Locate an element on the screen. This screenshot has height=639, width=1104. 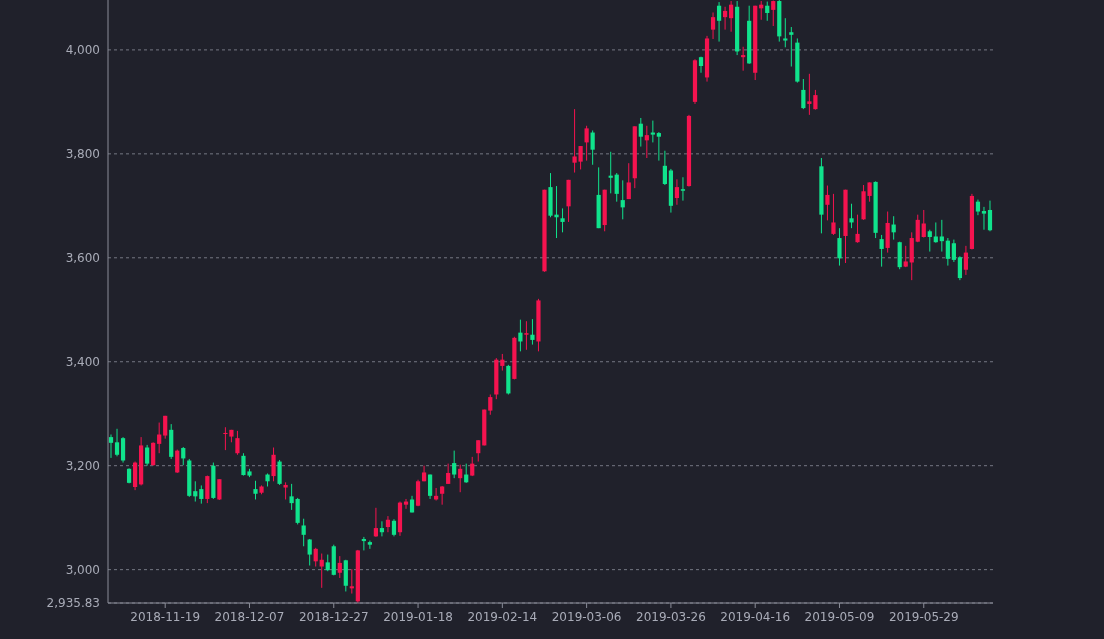
y-tick-label: 3,600 is located at coordinates (82, 258).